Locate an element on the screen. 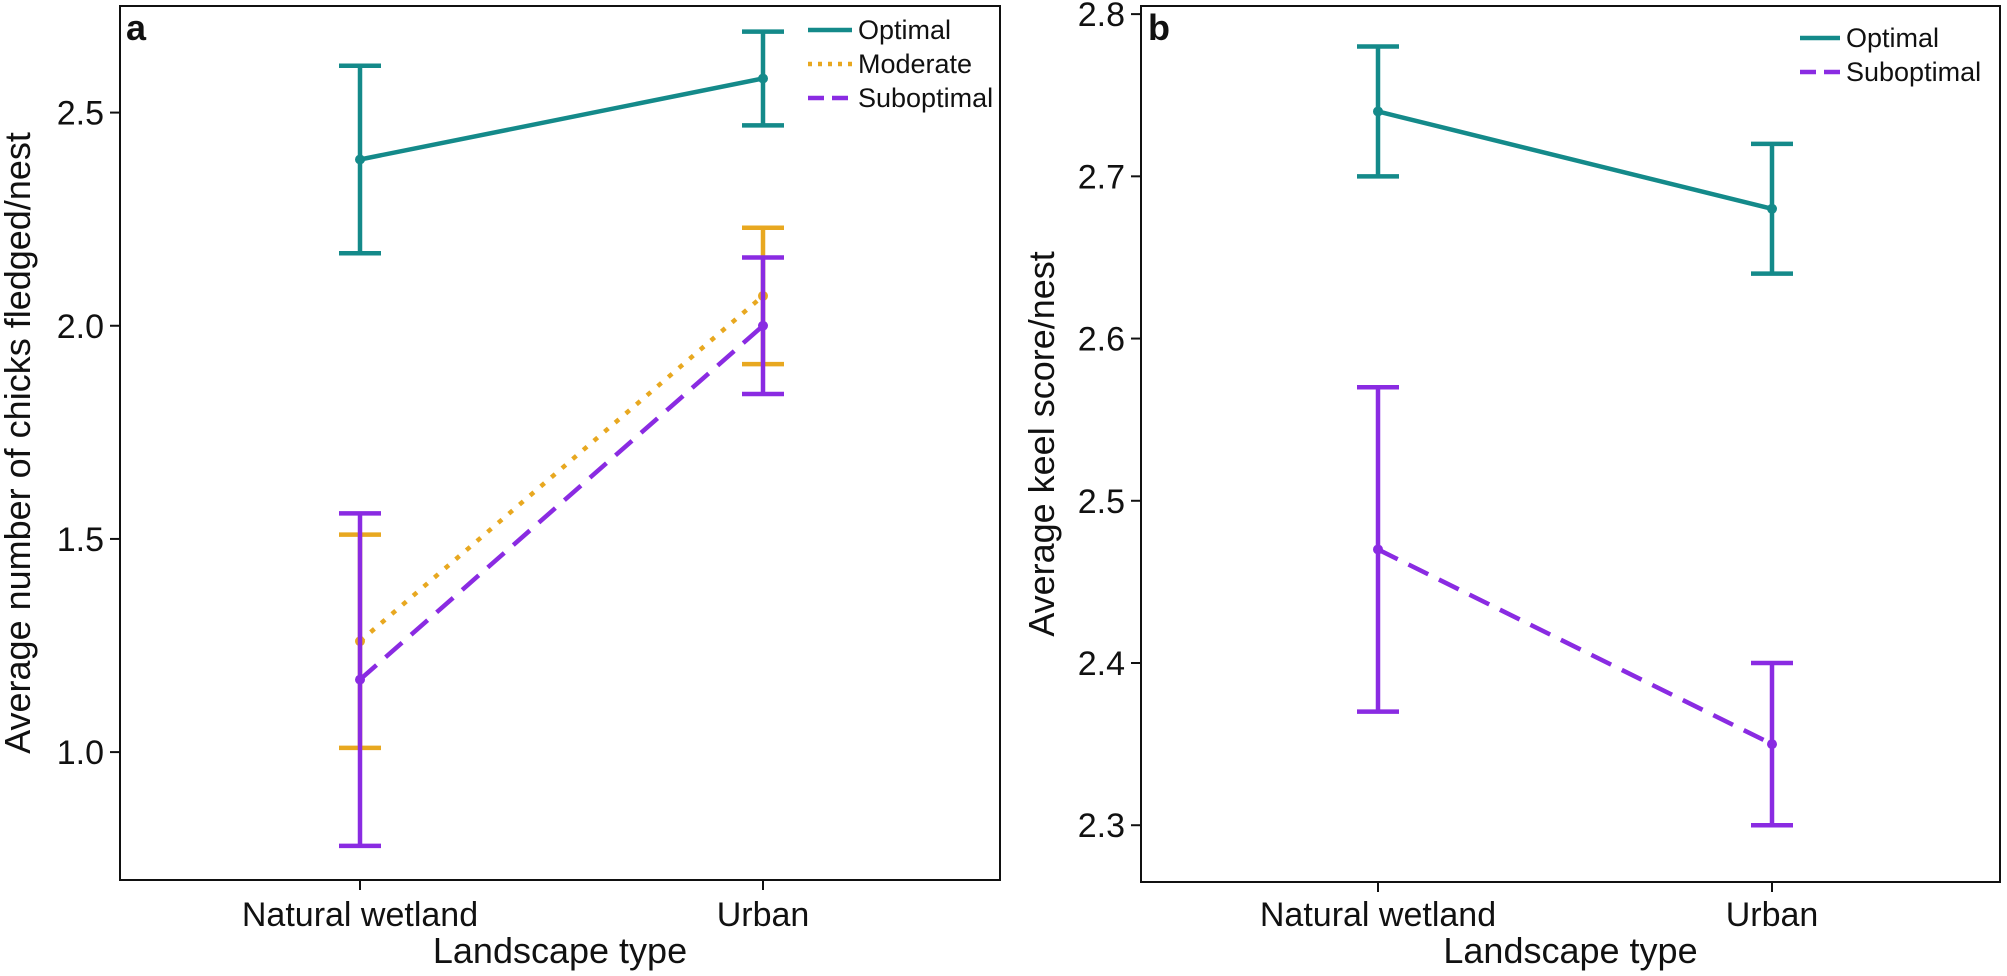  y-tick-label: 2.0 is located at coordinates (80, 327).